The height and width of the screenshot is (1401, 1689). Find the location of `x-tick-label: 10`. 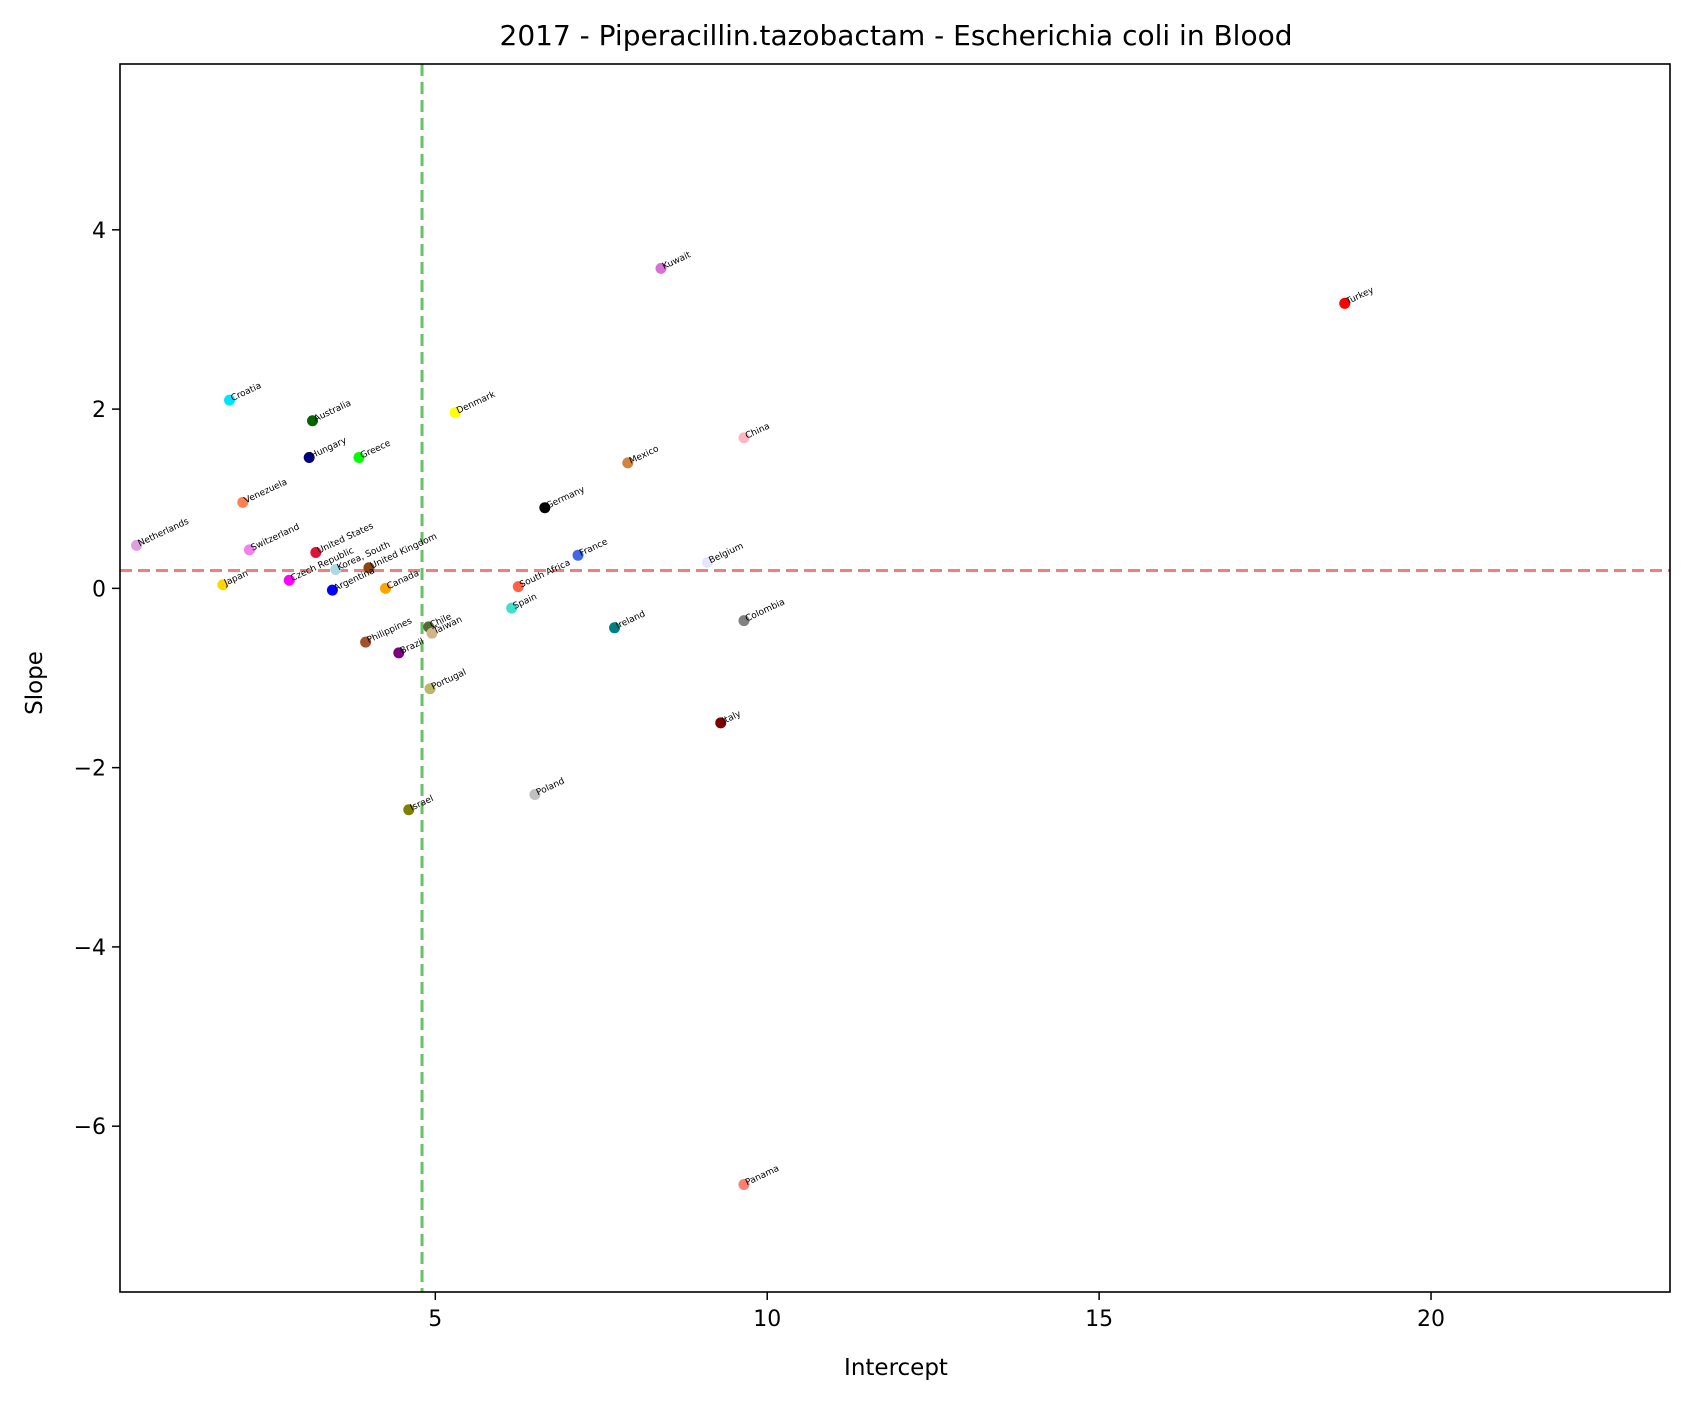

x-tick-label: 10 is located at coordinates (767, 1319).